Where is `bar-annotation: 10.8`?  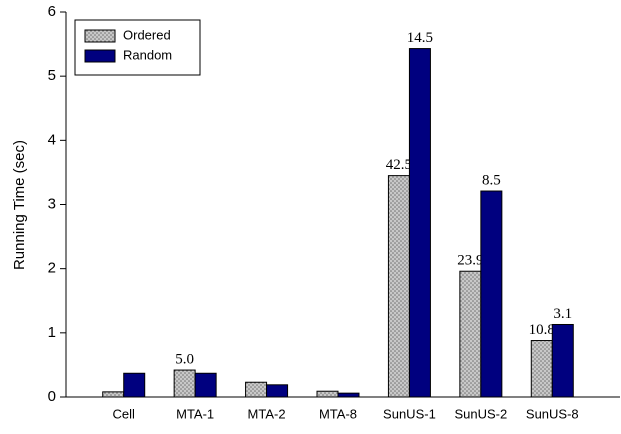
bar-annotation: 10.8 is located at coordinates (542, 330).